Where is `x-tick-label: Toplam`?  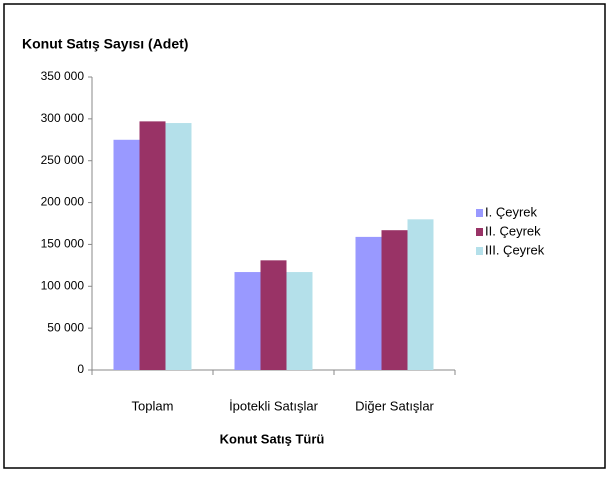 x-tick-label: Toplam is located at coordinates (153, 405).